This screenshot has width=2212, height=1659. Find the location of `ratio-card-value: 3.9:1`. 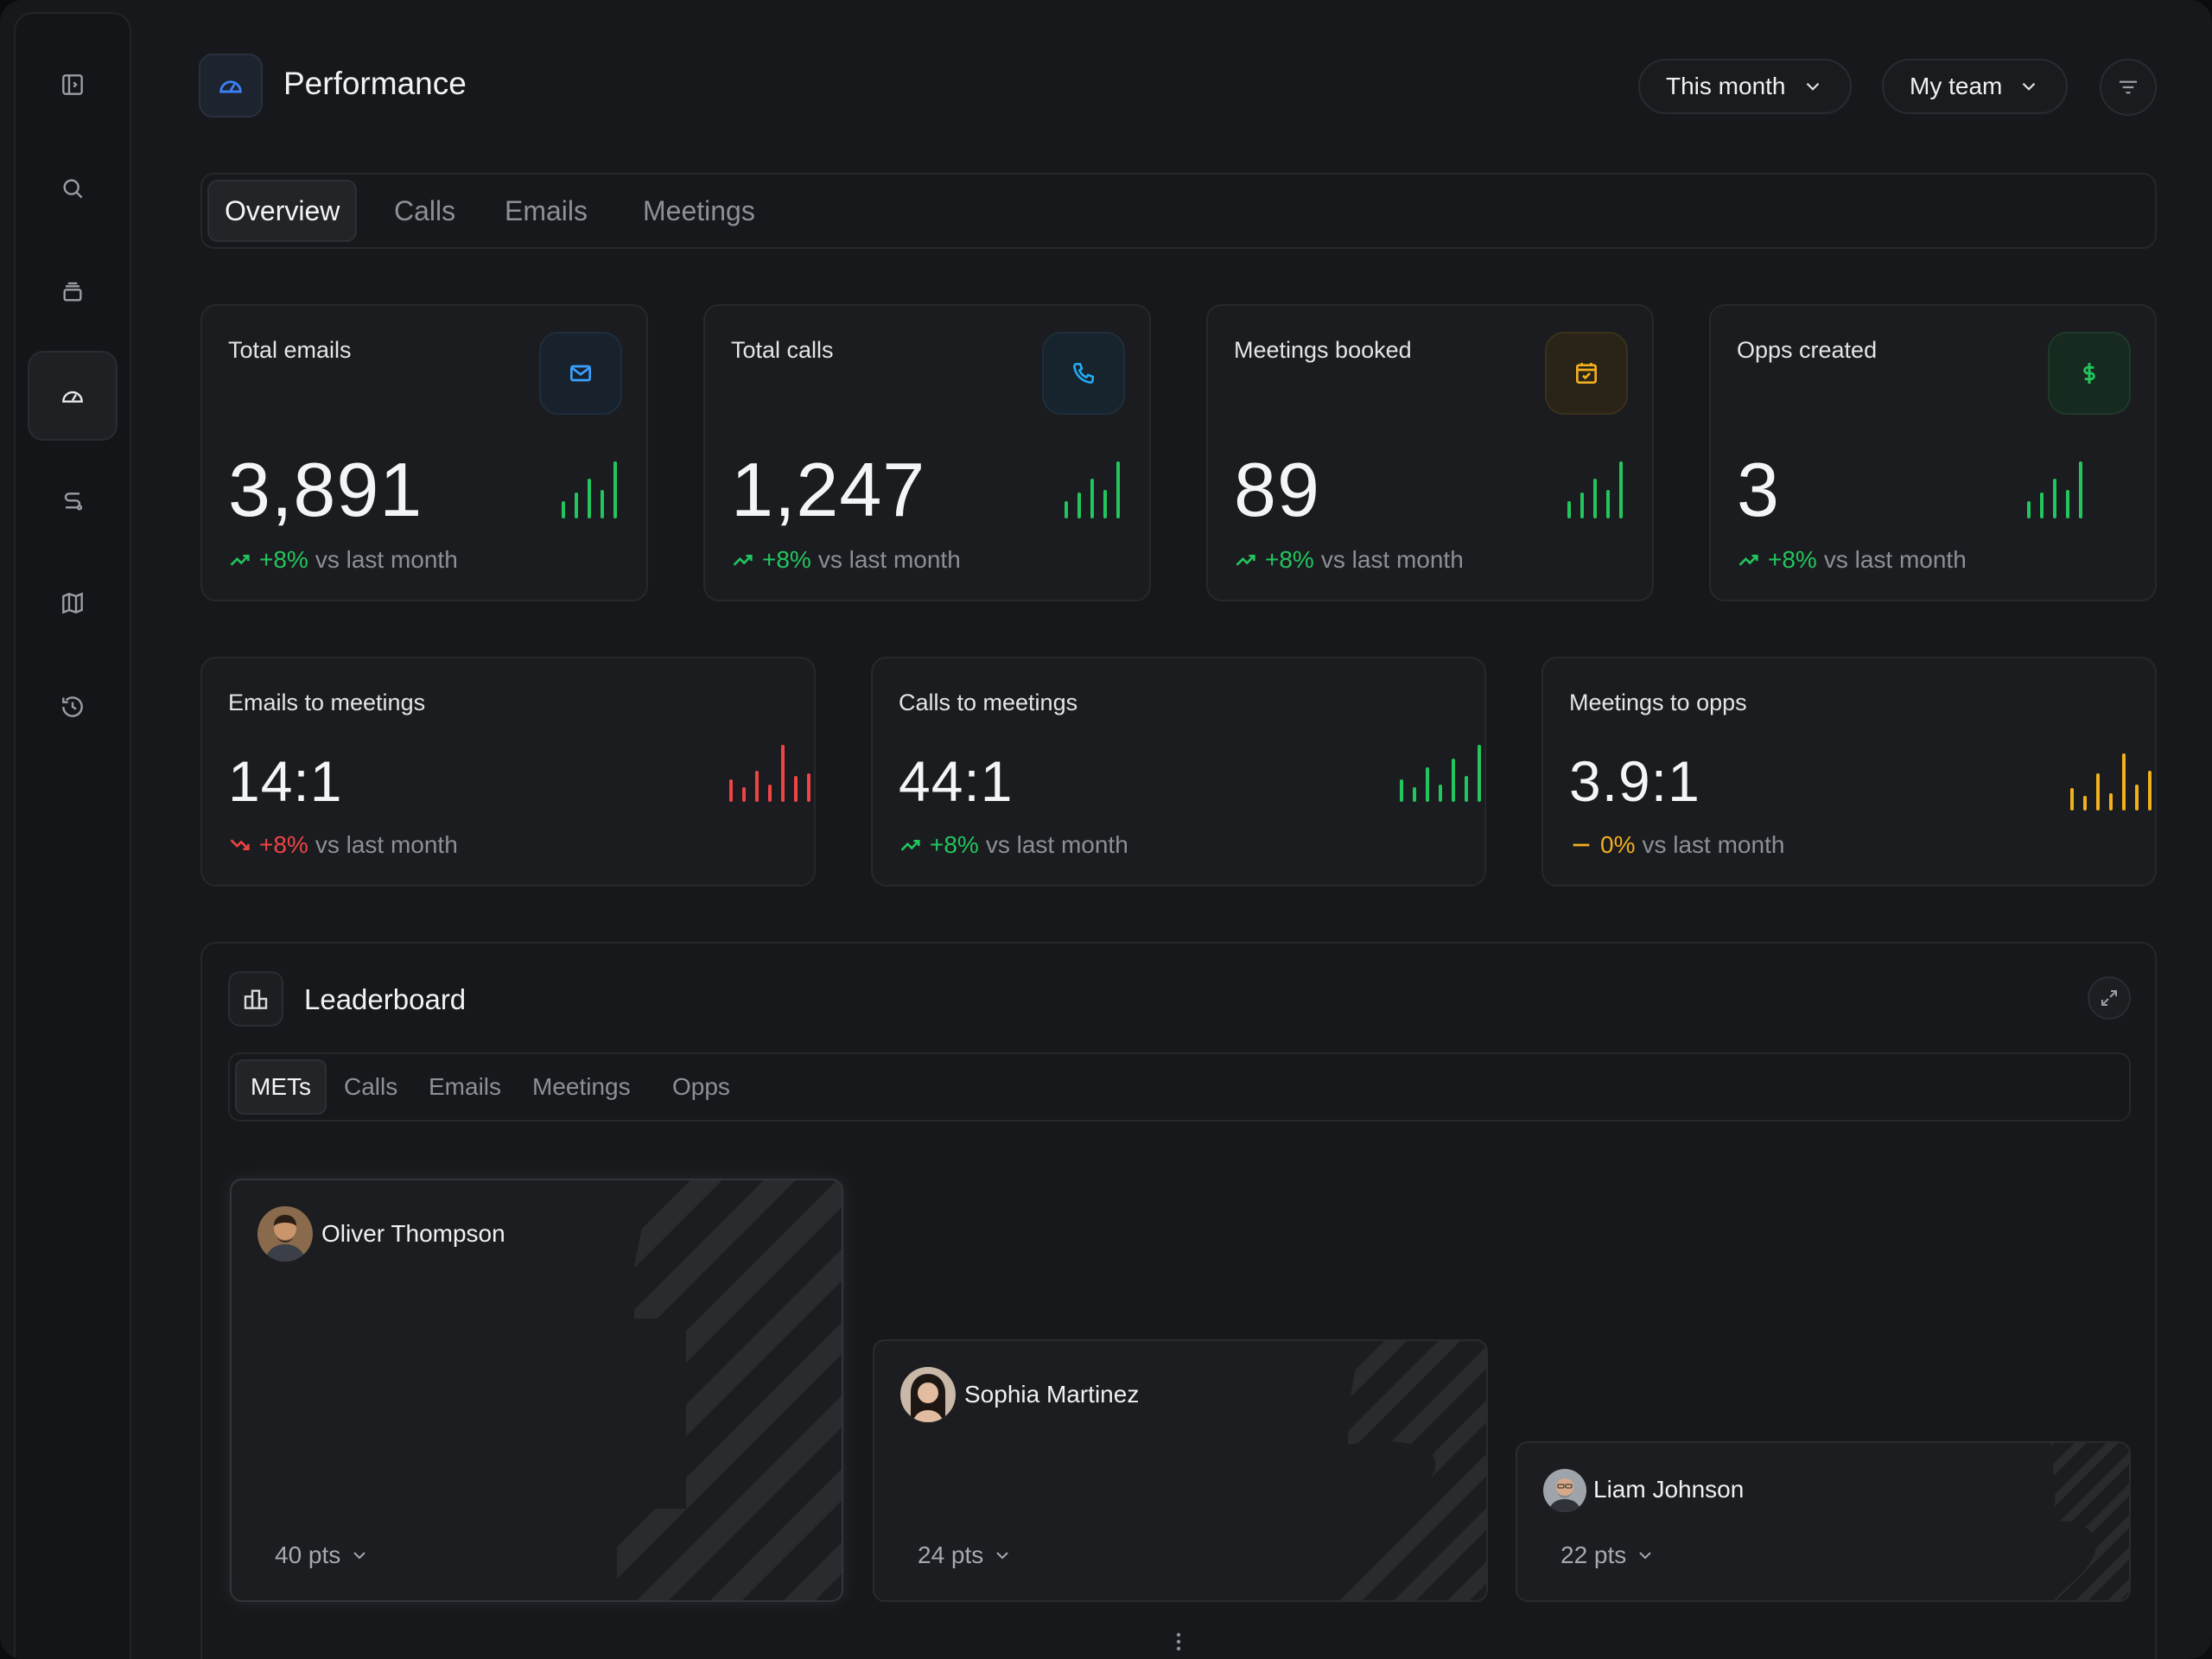

ratio-card-value: 3.9:1 is located at coordinates (1634, 781).